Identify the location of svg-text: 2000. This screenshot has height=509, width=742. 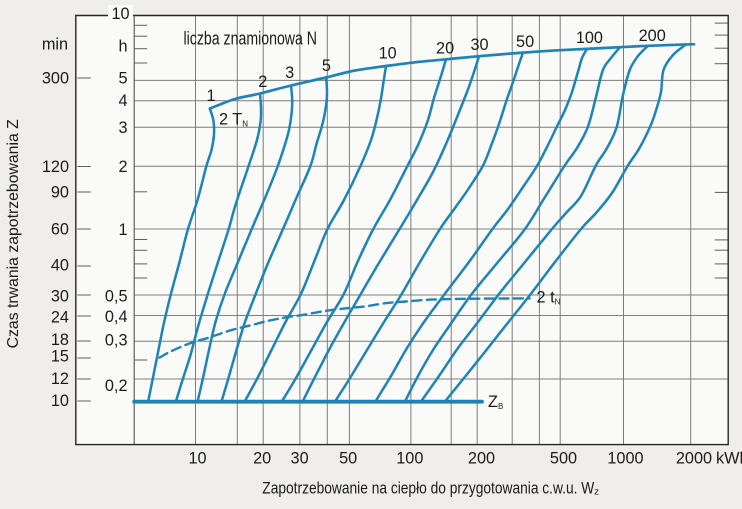
(694, 459).